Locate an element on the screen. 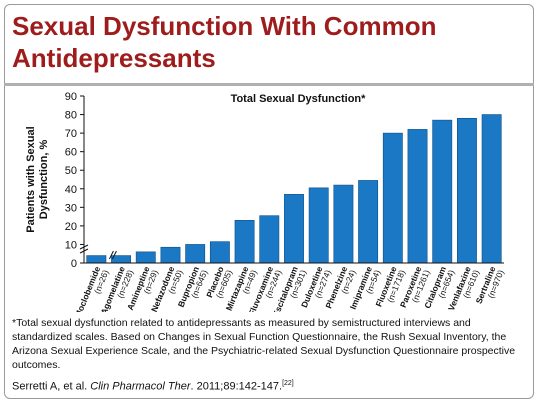 The width and height of the screenshot is (540, 405). bar-break-mark is located at coordinates (112, 255).